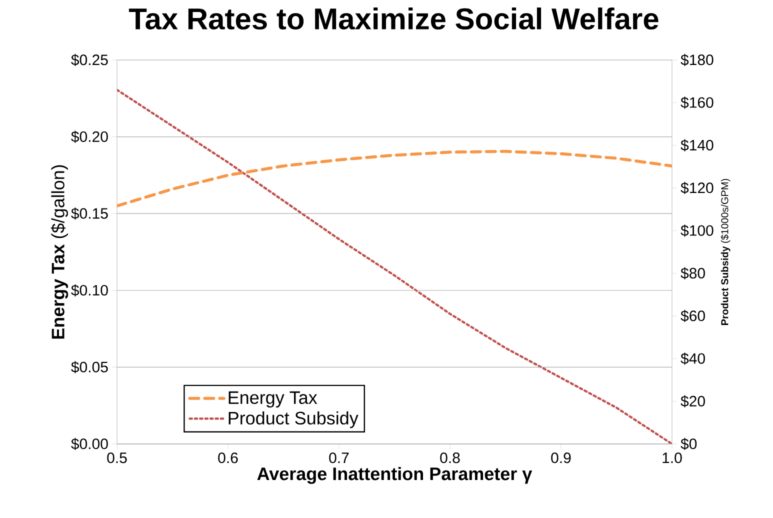 Image resolution: width=773 pixels, height=518 pixels. I want to click on y-tick-label: $0.10, so click(89, 290).